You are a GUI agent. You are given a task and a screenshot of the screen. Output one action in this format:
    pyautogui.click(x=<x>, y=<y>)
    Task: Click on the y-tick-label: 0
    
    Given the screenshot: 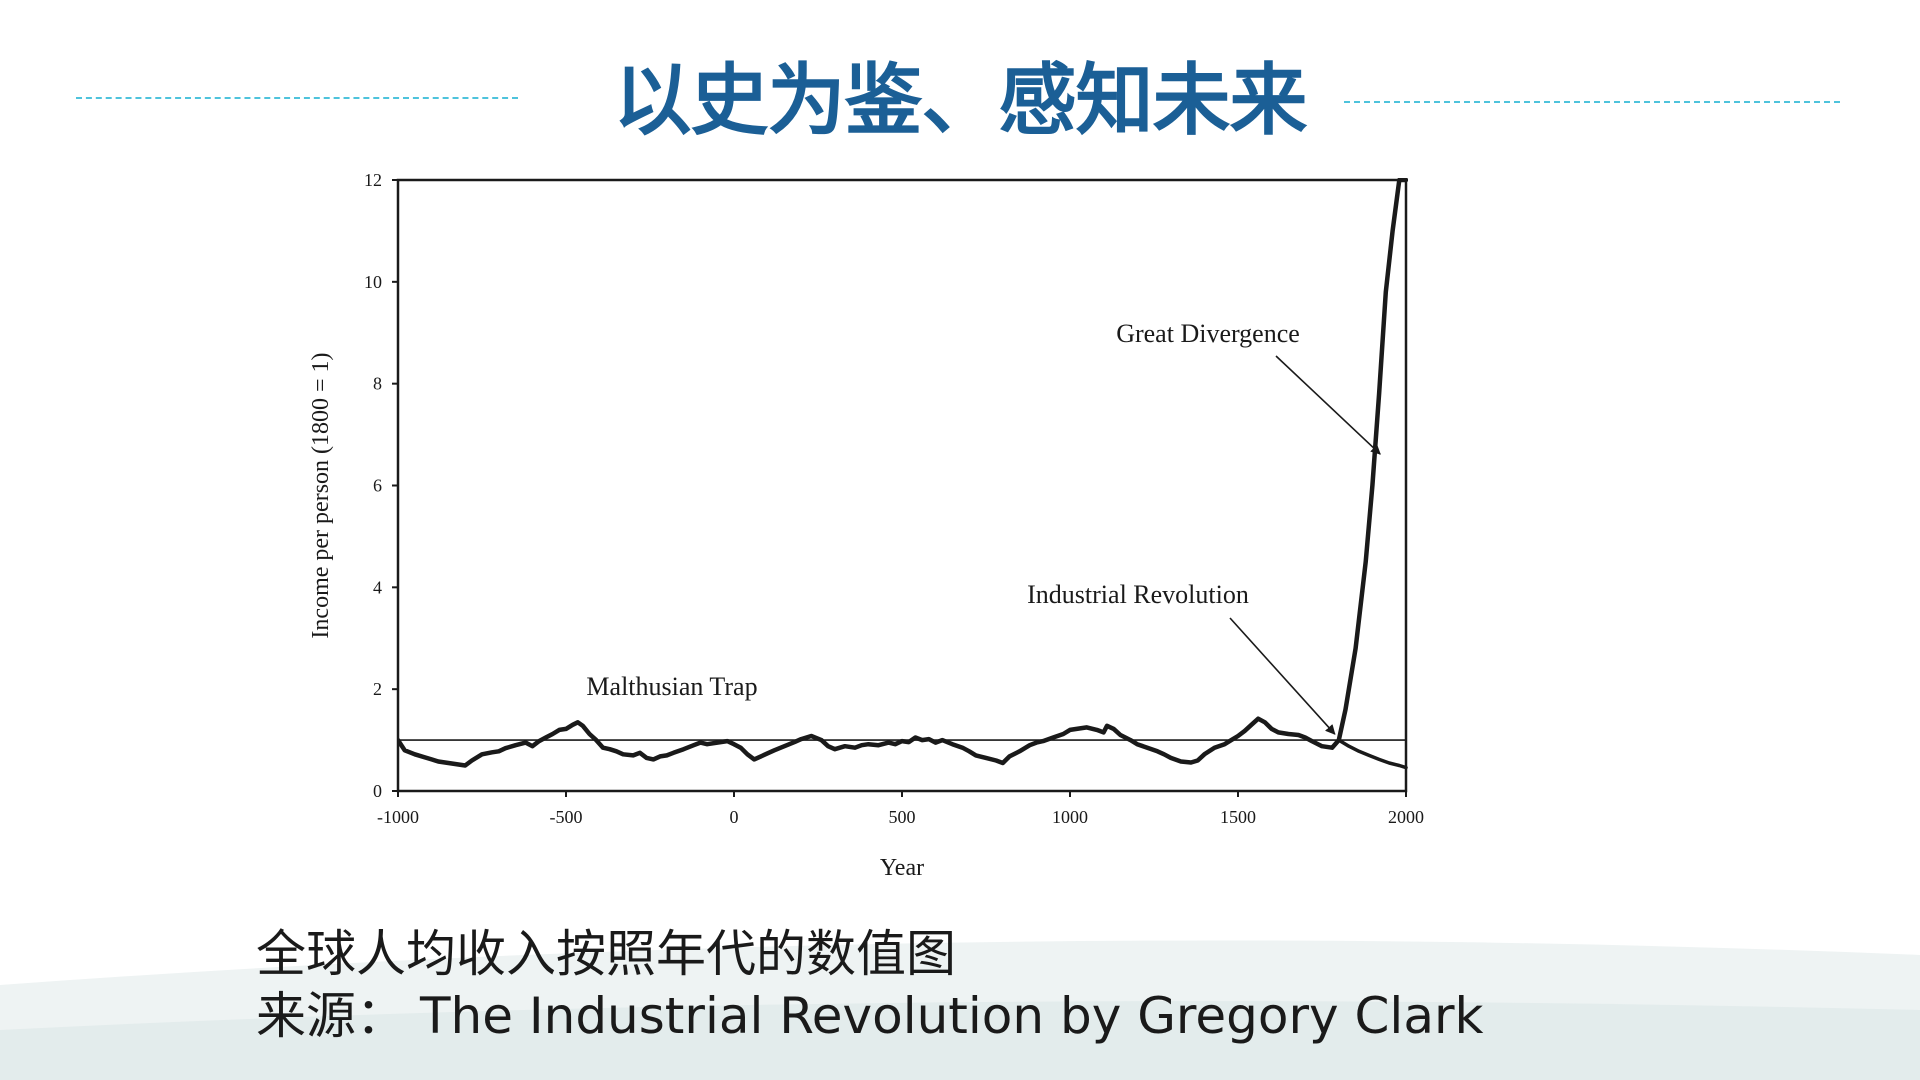 What is the action you would take?
    pyautogui.click(x=377, y=791)
    